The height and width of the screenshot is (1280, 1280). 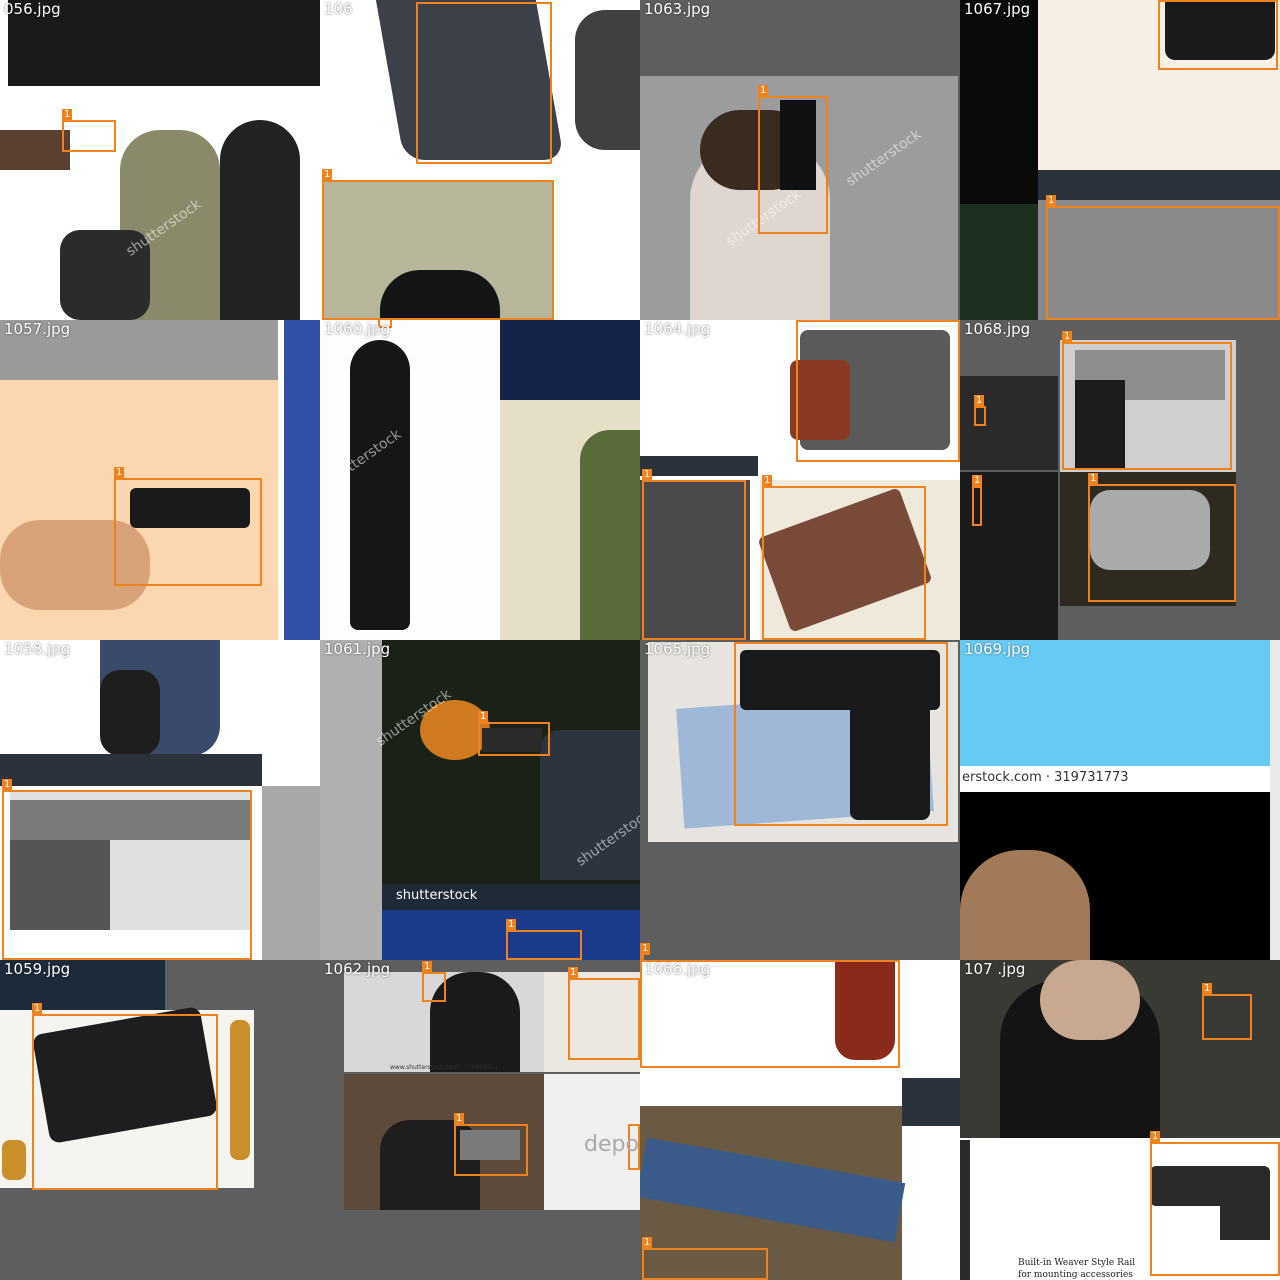 I want to click on tile-filename: 1067.jpg, so click(x=997, y=9).